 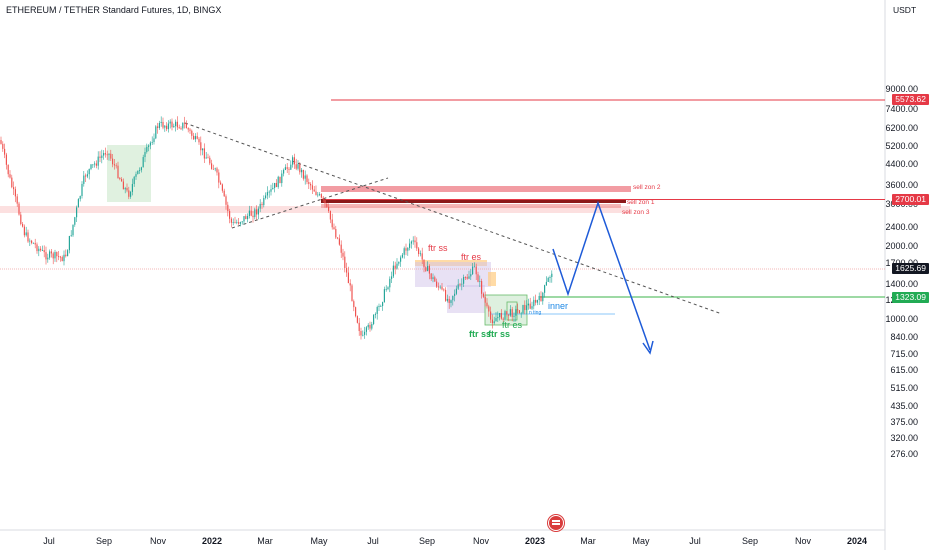 I want to click on projection-path, so click(x=601, y=275).